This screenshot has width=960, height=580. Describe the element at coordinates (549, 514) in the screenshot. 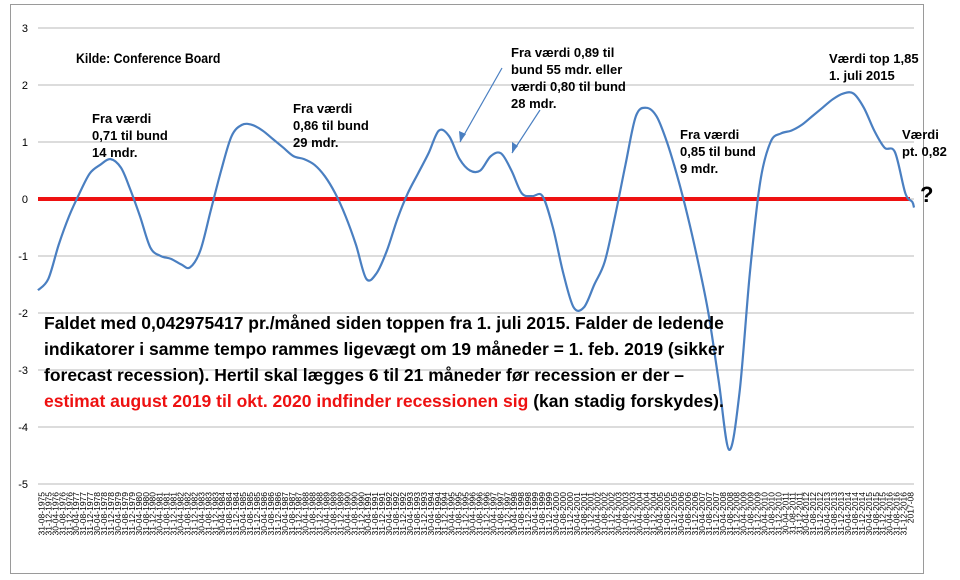

I see `x-tick-label: 31-12-1999` at that location.